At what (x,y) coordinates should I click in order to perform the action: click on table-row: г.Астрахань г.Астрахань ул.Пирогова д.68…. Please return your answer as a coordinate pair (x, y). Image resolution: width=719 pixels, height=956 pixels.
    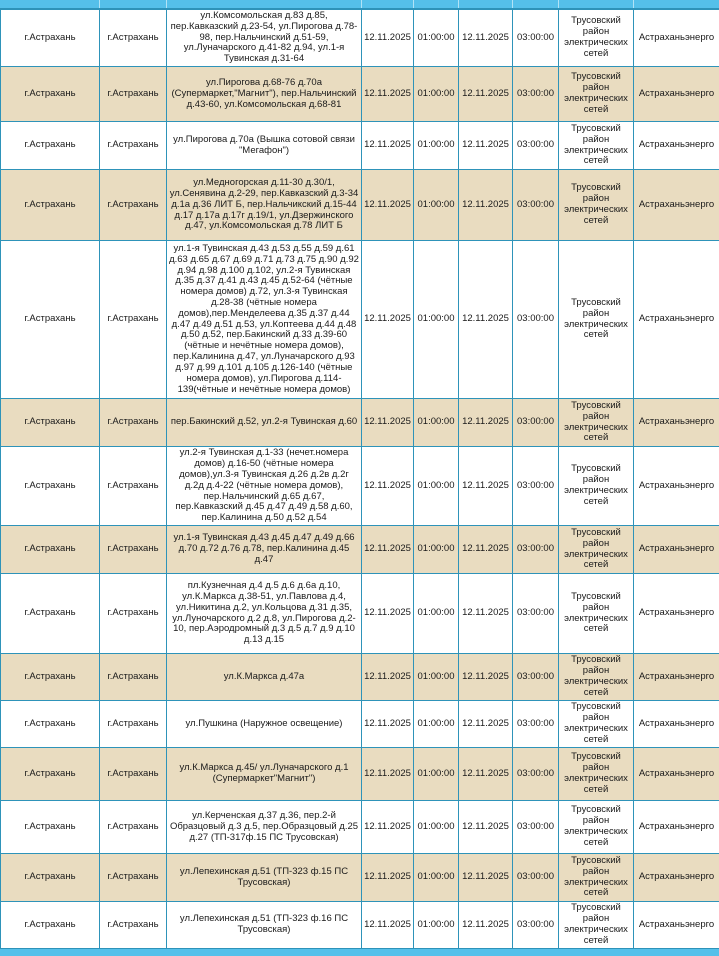
    Looking at the image, I should click on (360, 94).